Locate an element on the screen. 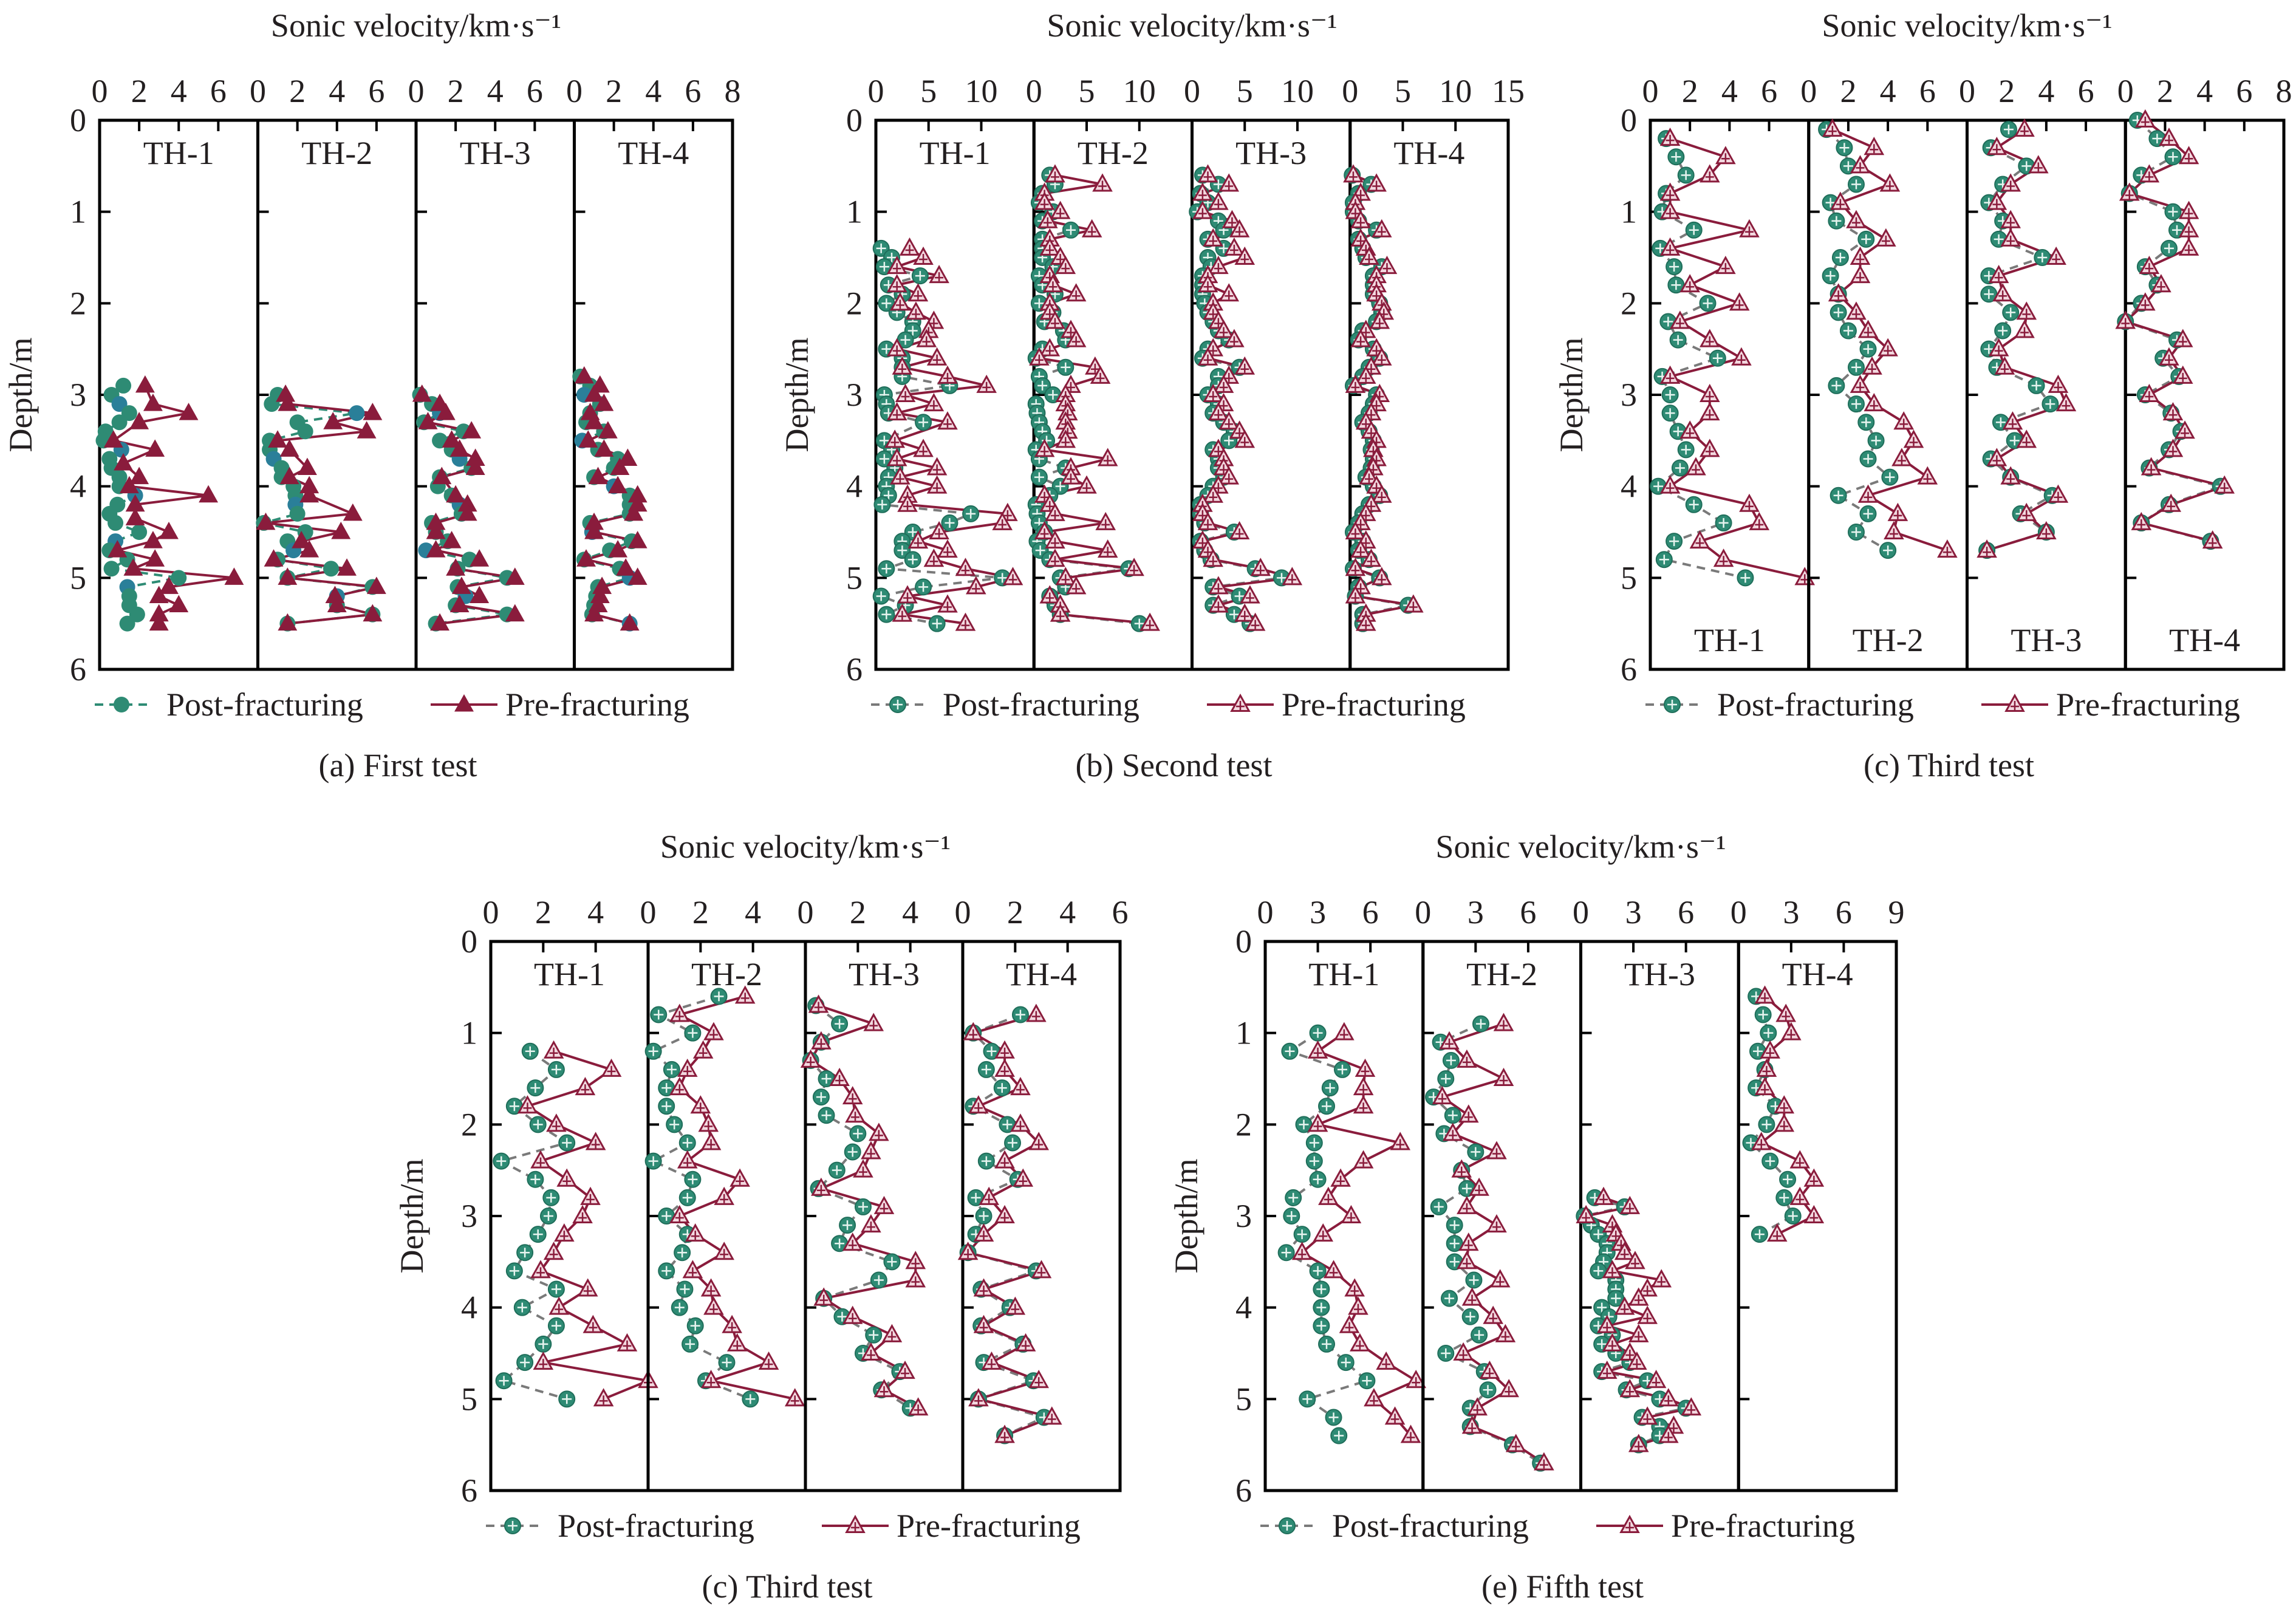 This screenshot has width=2296, height=1609. y-axis-title: Depth/m is located at coordinates (20, 396).